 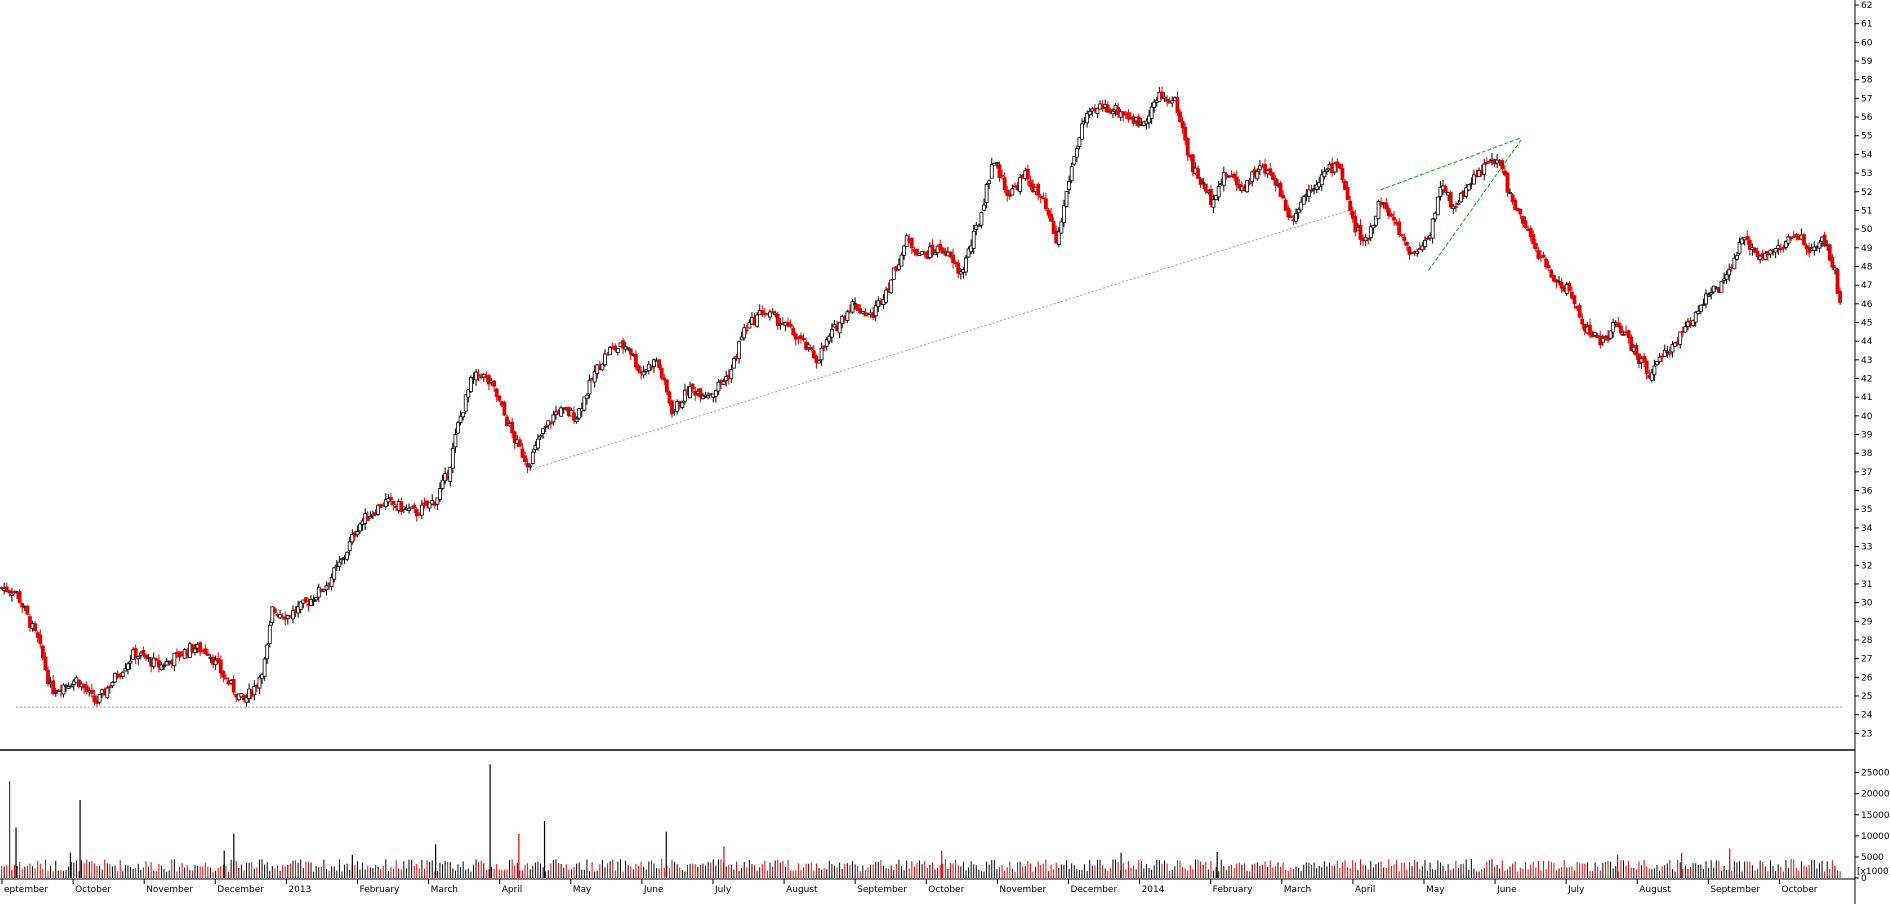 What do you see at coordinates (1866, 734) in the screenshot?
I see `price-tick-label: 23` at bounding box center [1866, 734].